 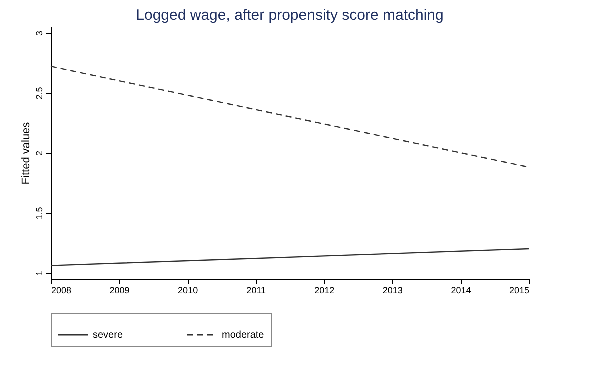 I want to click on y-tick-label: 1.5, so click(x=39, y=213).